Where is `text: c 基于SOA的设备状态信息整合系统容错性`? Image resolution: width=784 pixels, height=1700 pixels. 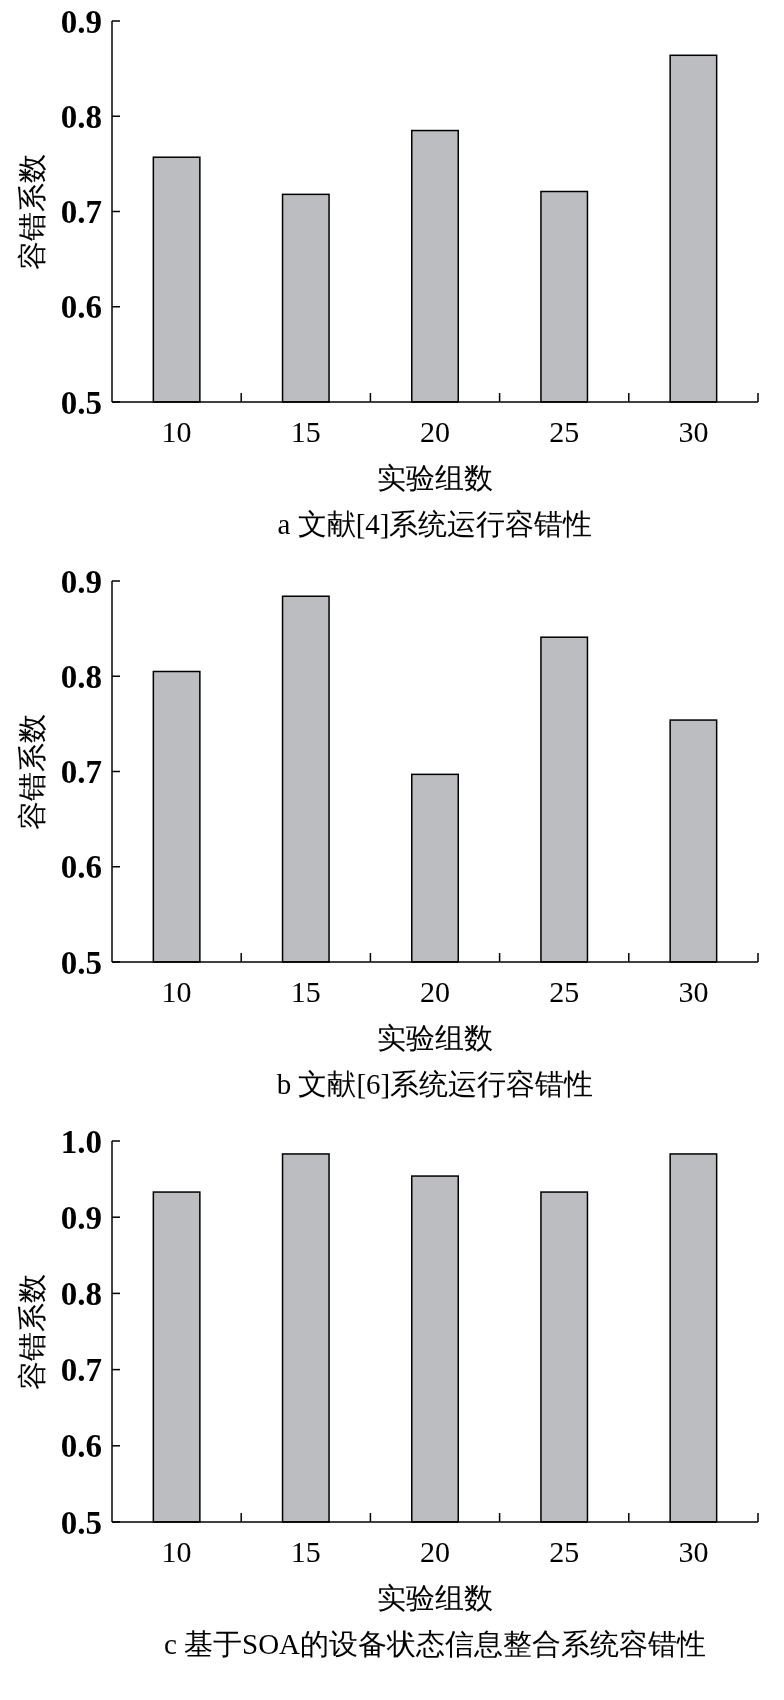 text: c 基于SOA的设备状态信息整合系统容错性 is located at coordinates (435, 1644).